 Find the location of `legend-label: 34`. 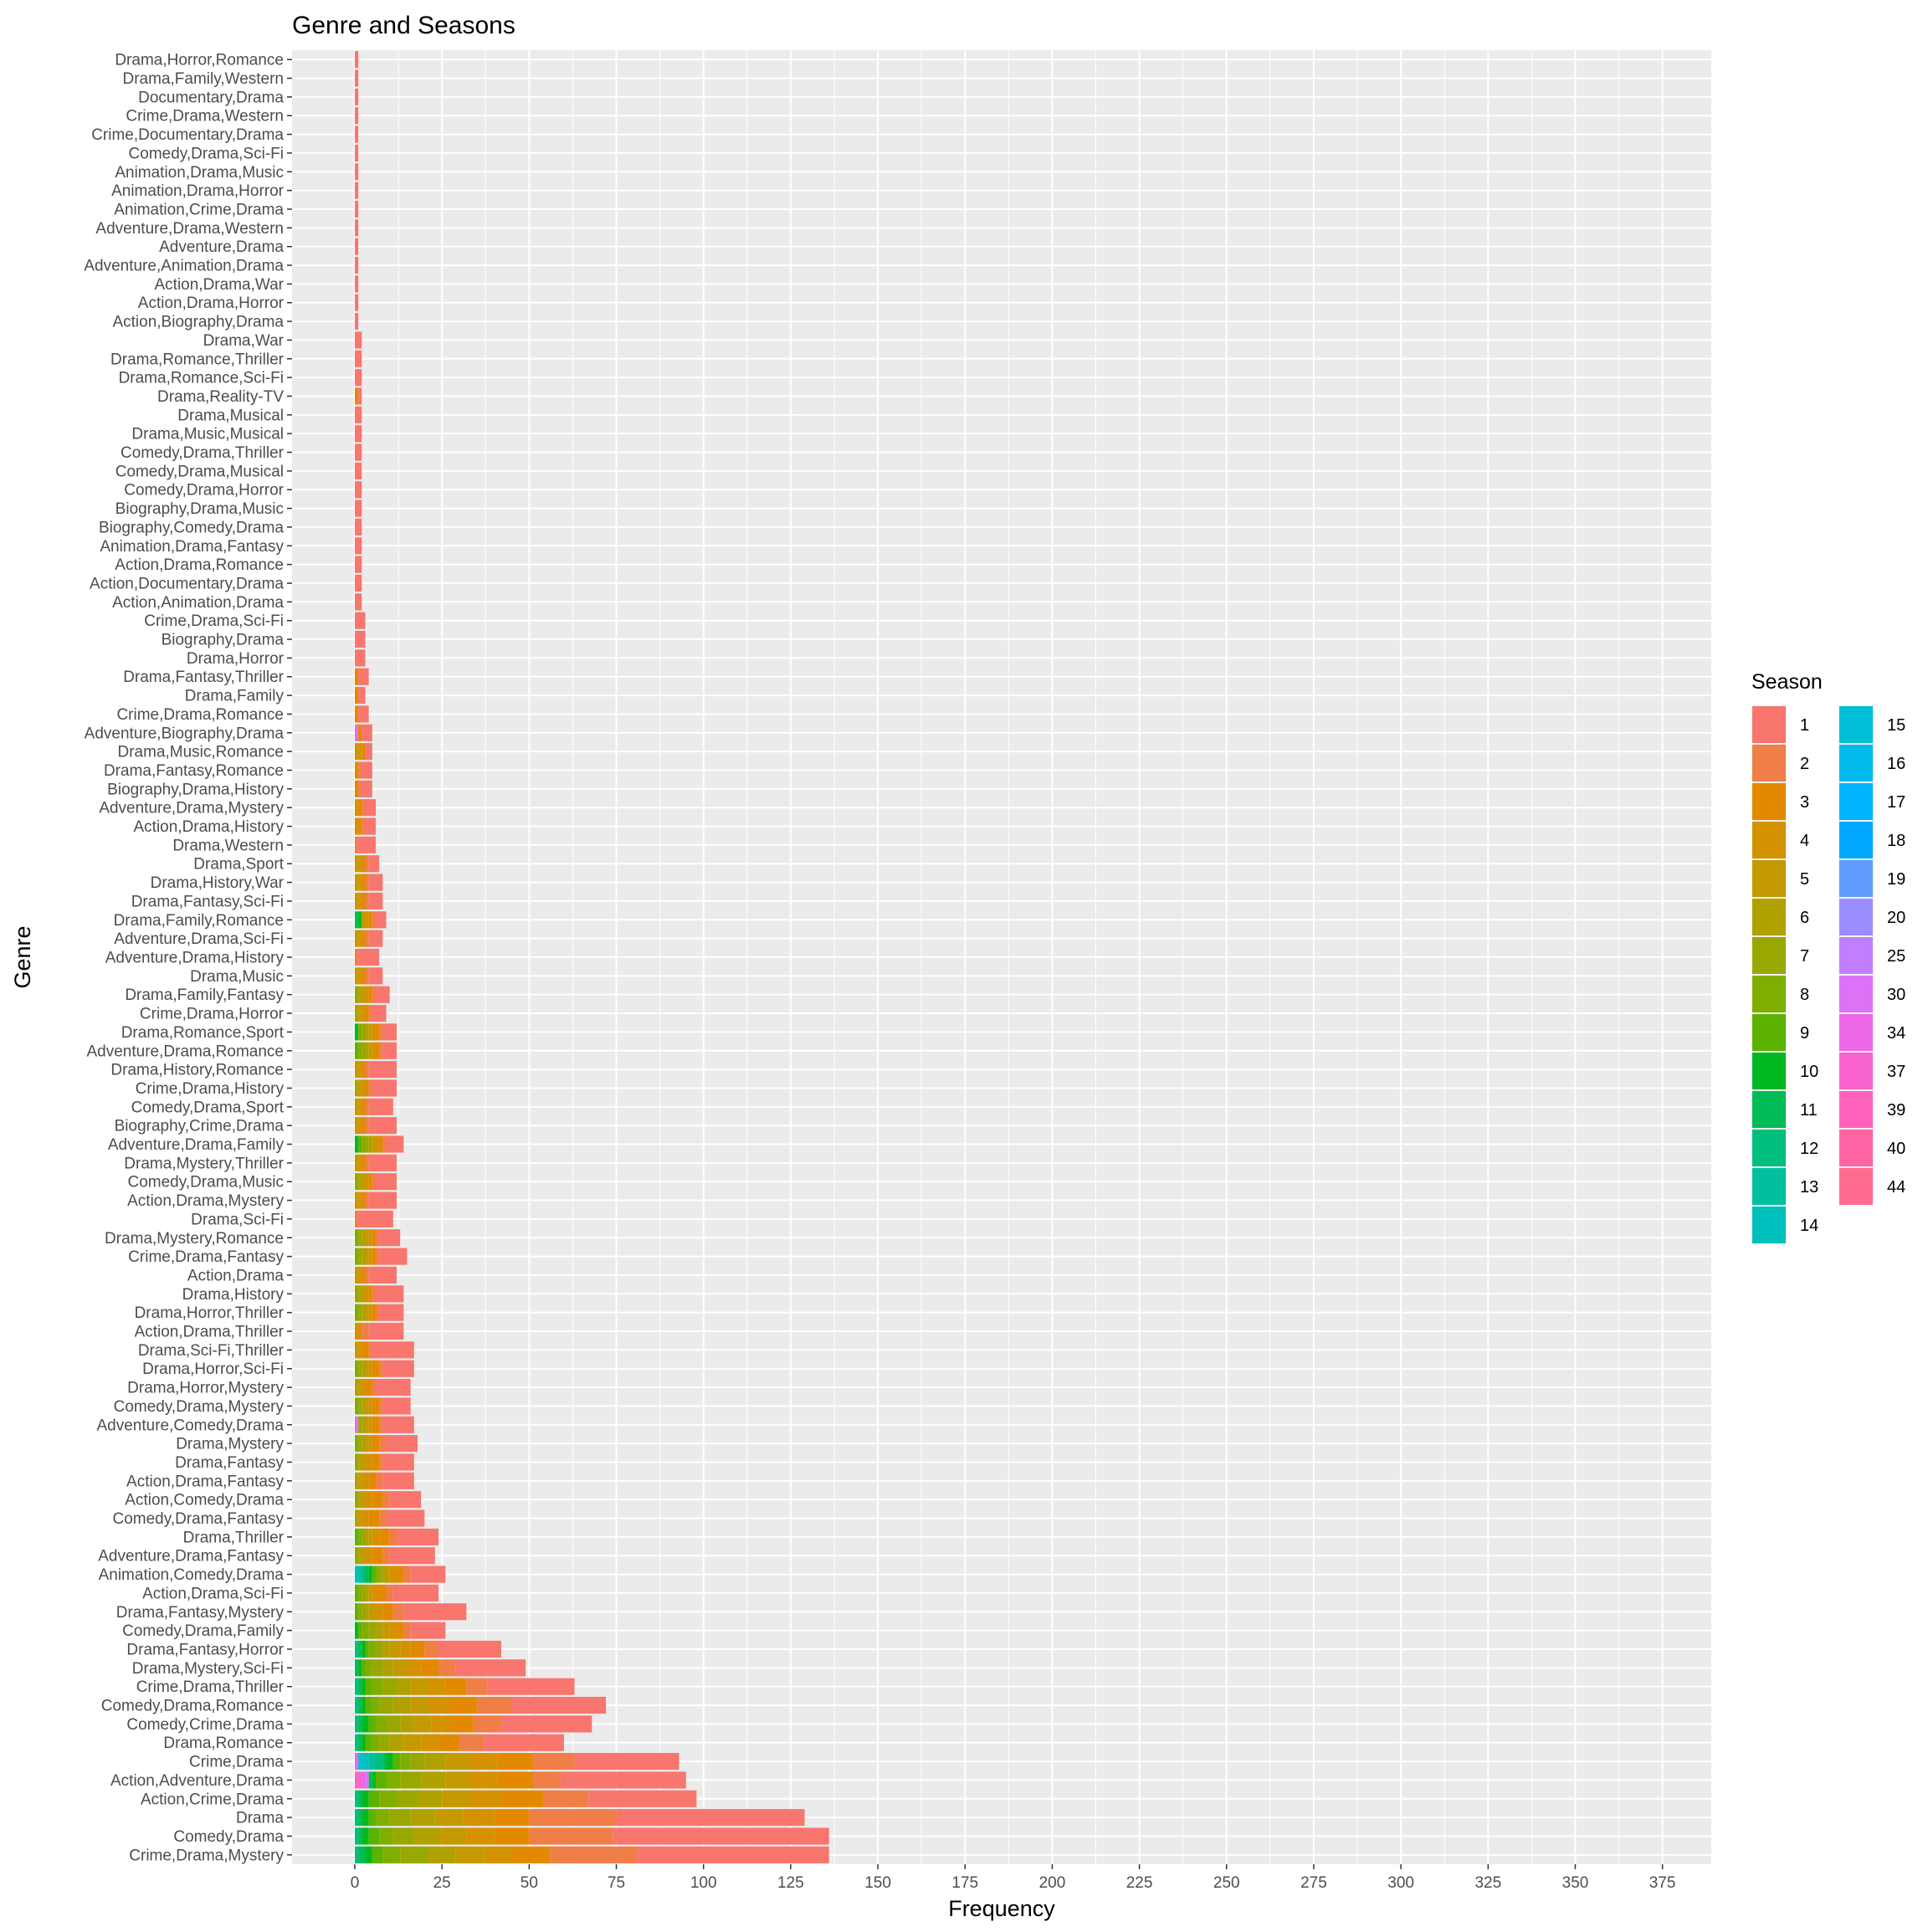

legend-label: 34 is located at coordinates (1896, 1033).